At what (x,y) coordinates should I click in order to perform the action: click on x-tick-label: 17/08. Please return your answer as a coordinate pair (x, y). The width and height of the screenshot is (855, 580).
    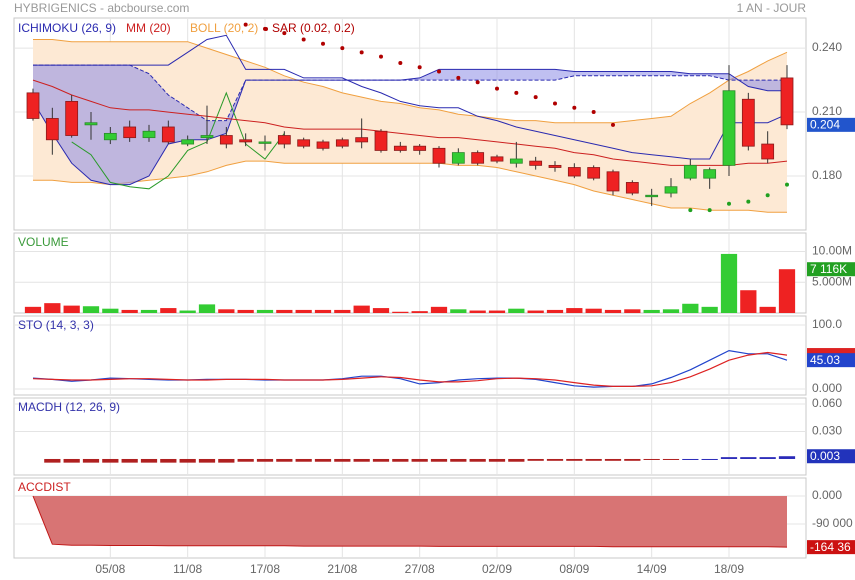
    Looking at the image, I should click on (265, 569).